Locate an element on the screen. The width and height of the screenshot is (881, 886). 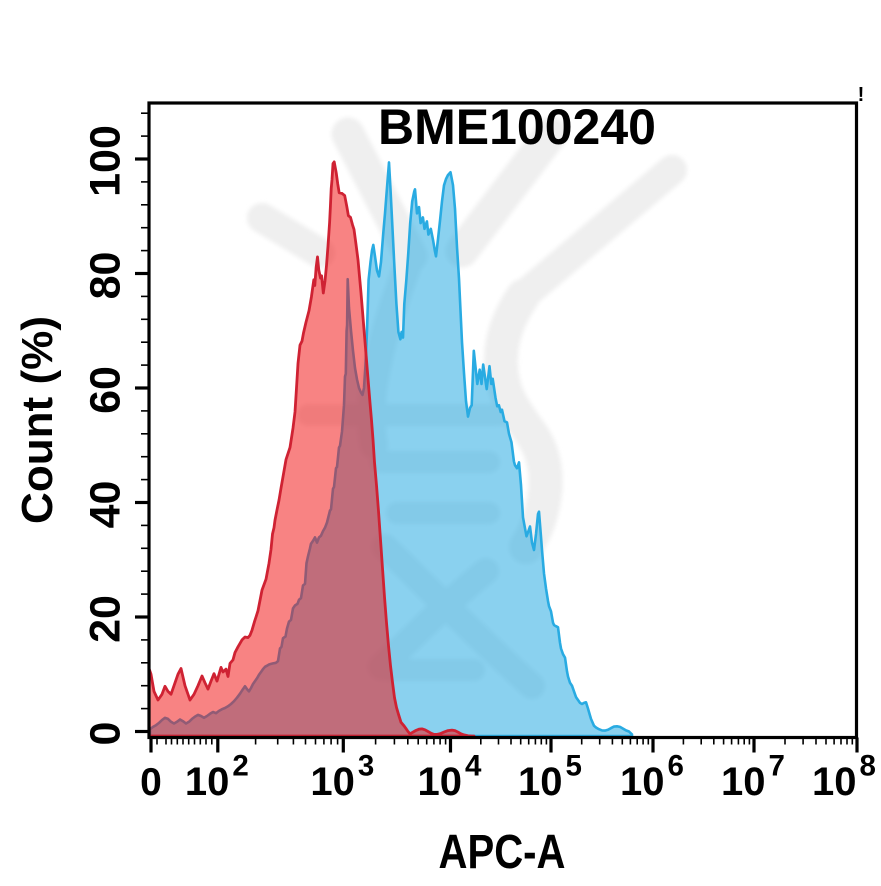
svg-text: 40 is located at coordinates (106, 505).